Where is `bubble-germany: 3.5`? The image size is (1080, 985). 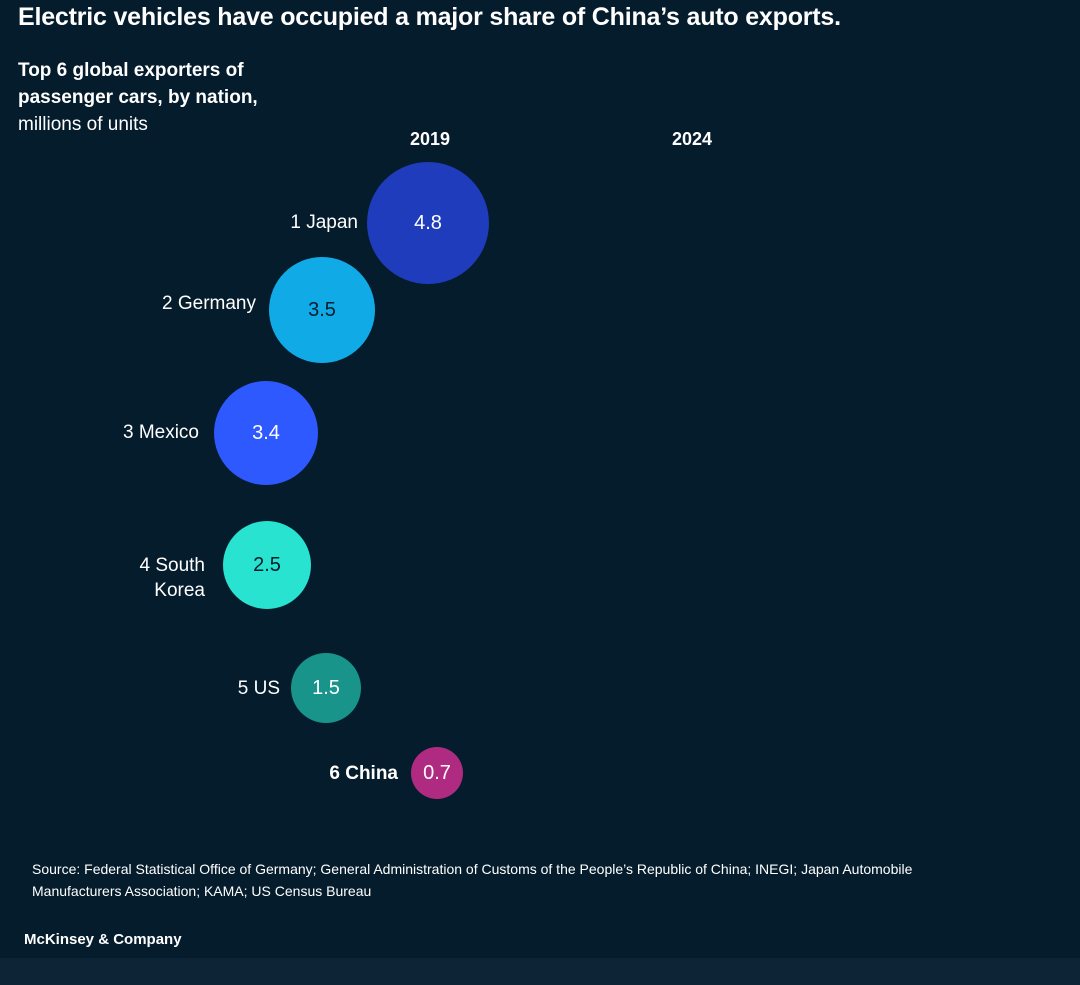
bubble-germany: 3.5 is located at coordinates (322, 310).